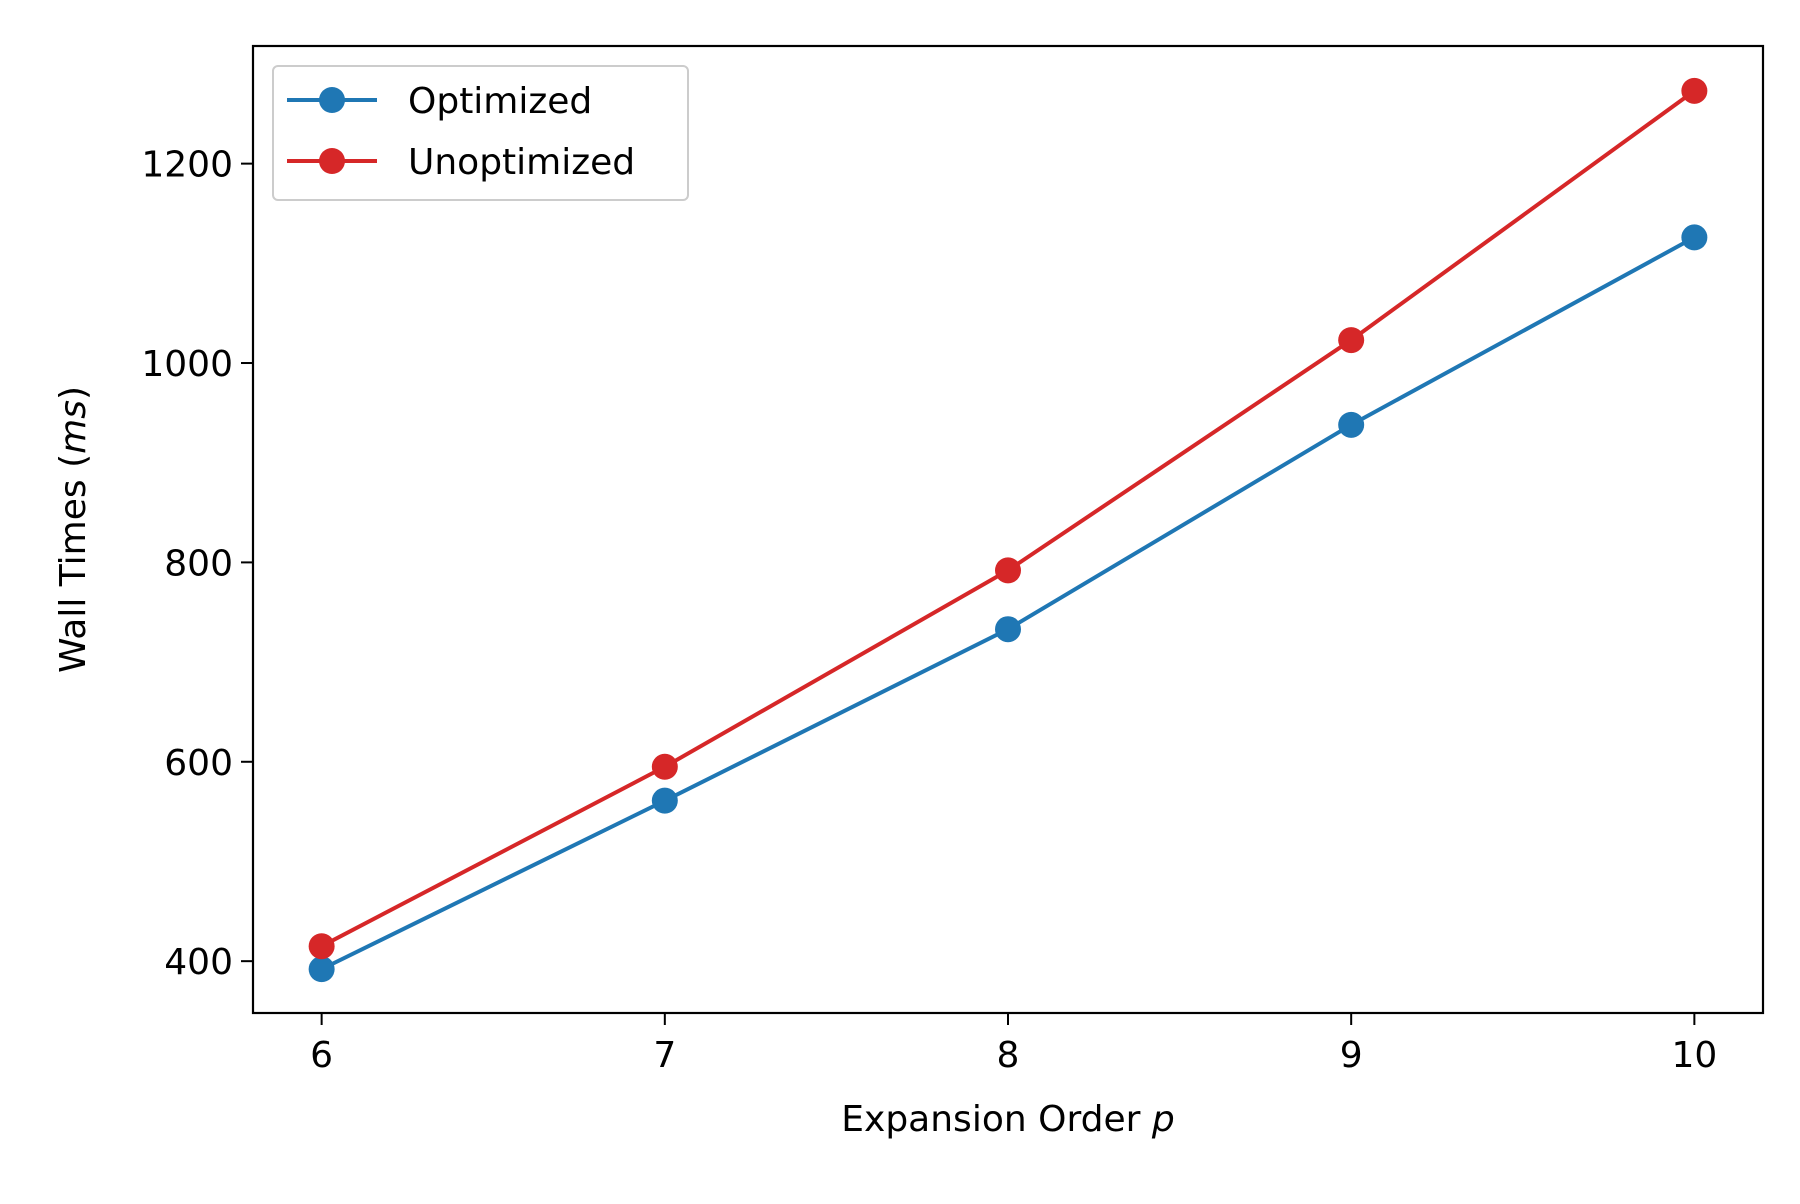 The image size is (1800, 1204). Describe the element at coordinates (321, 1055) in the screenshot. I see `x-tick-label: 6` at that location.